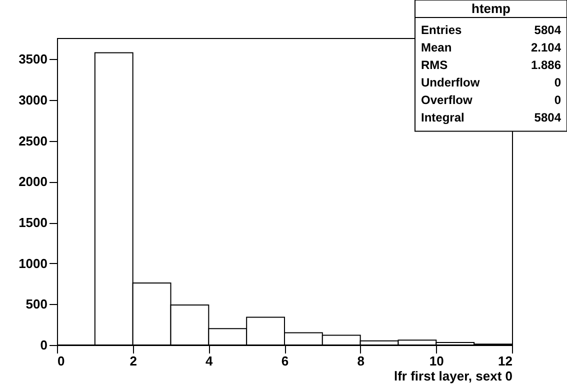 This screenshot has height=384, width=567. Describe the element at coordinates (33, 140) in the screenshot. I see `y-tick-label: 2500` at that location.